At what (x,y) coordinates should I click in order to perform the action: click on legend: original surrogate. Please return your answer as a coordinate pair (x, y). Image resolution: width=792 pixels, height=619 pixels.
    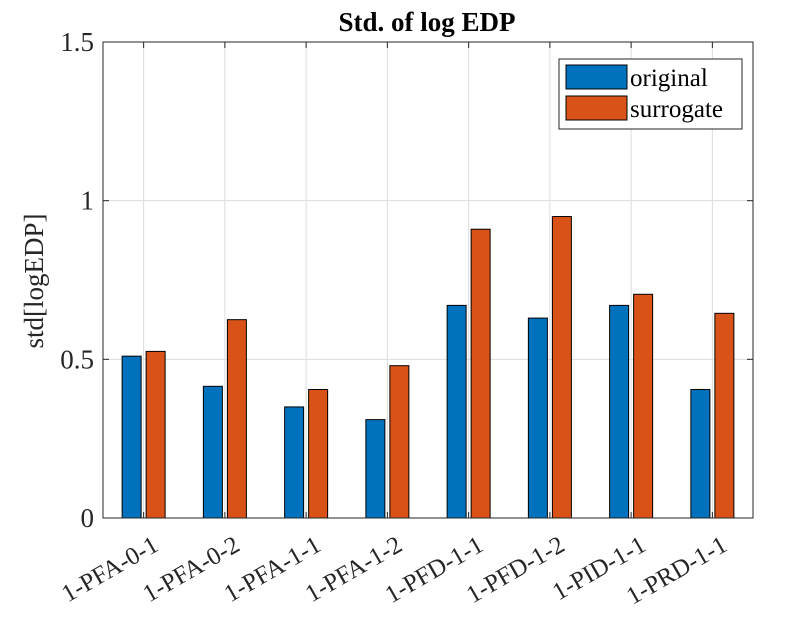
    Looking at the image, I should click on (650, 94).